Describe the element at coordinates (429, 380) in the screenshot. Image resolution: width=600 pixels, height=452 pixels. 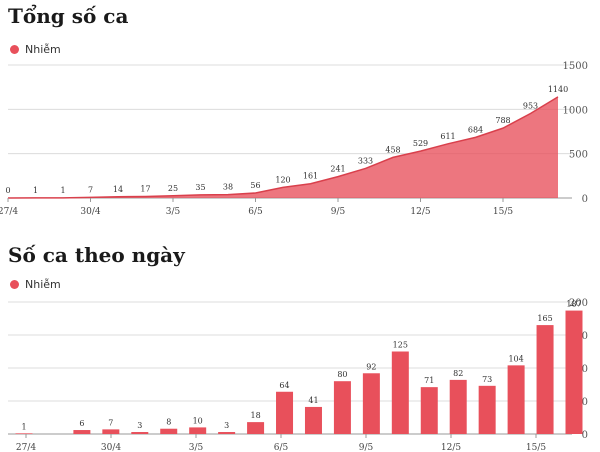
I see `data-label: 71` at that location.